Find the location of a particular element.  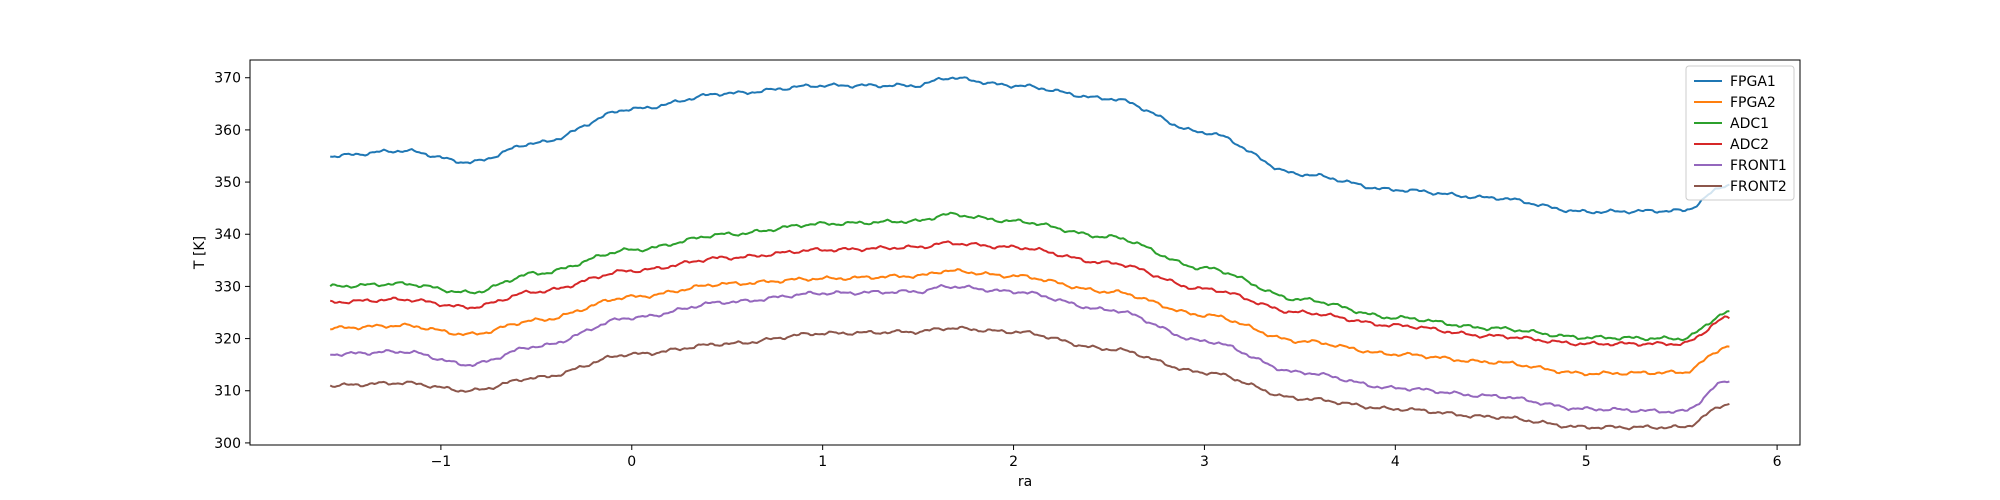

legend-label-adc2: ADC2 is located at coordinates (1749, 145).